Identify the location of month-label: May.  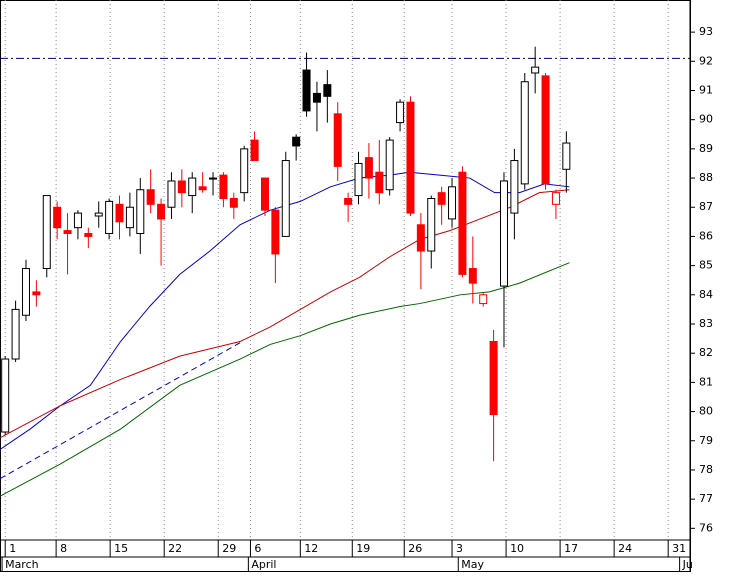
(472, 564).